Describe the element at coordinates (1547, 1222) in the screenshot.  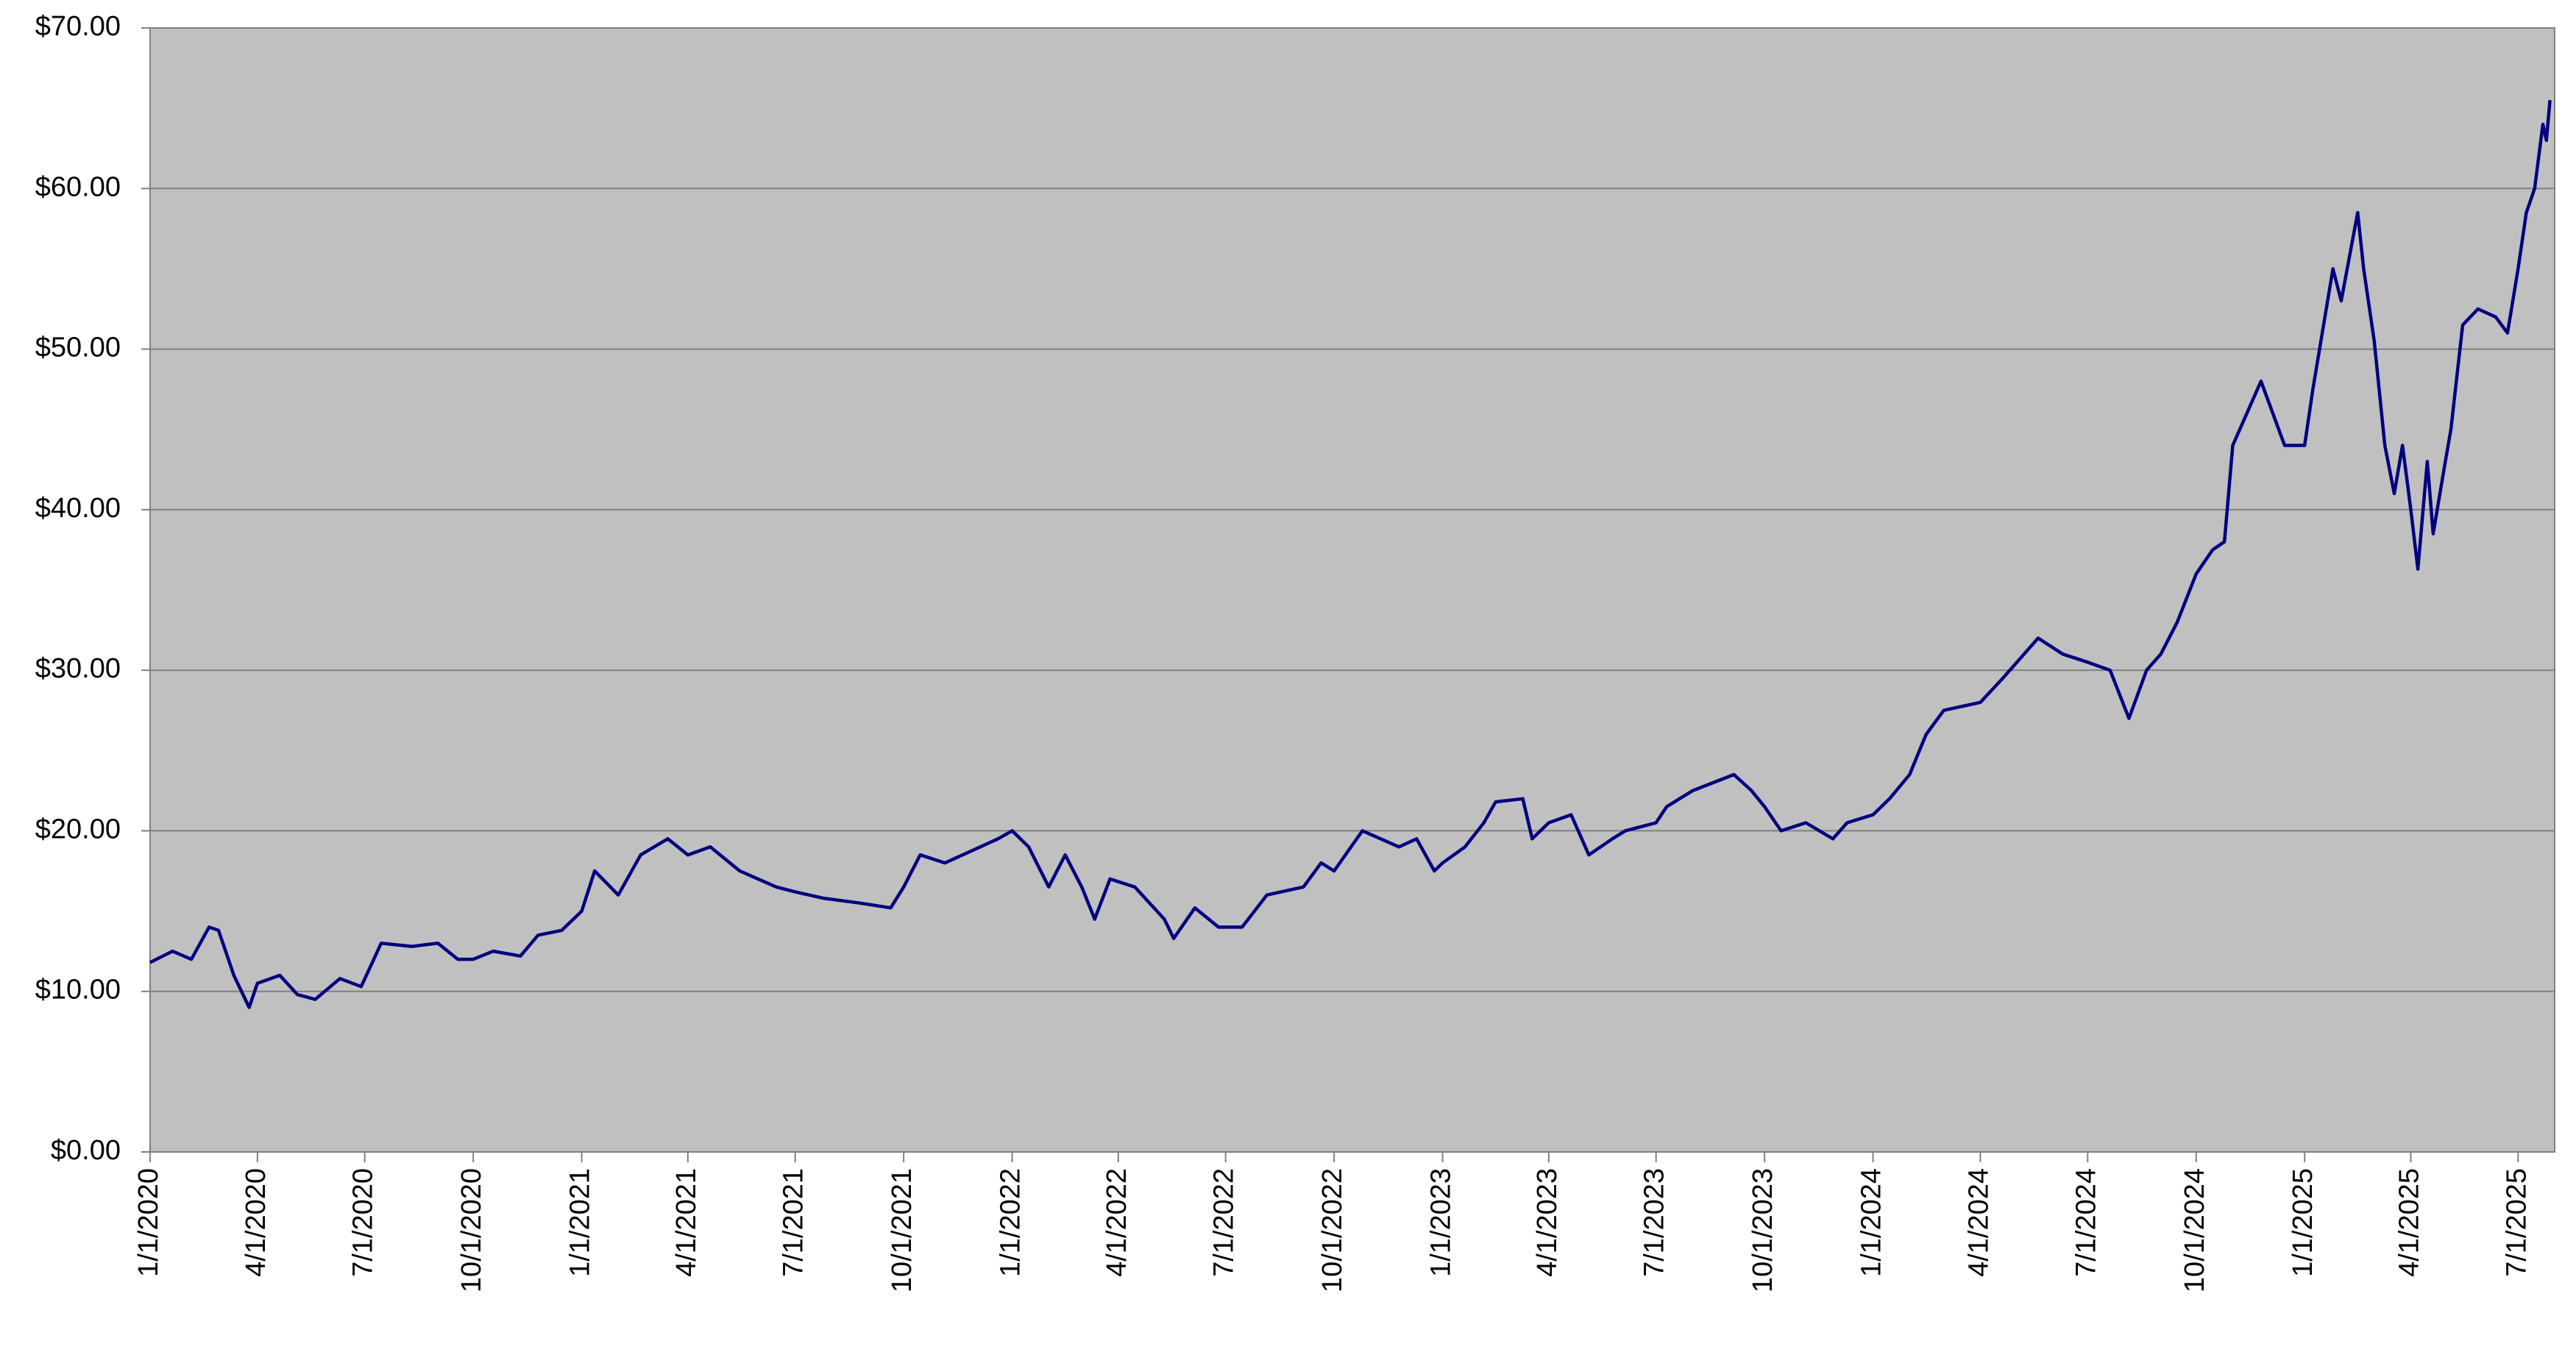
I see `x-tick-label: 4/1/2023` at that location.